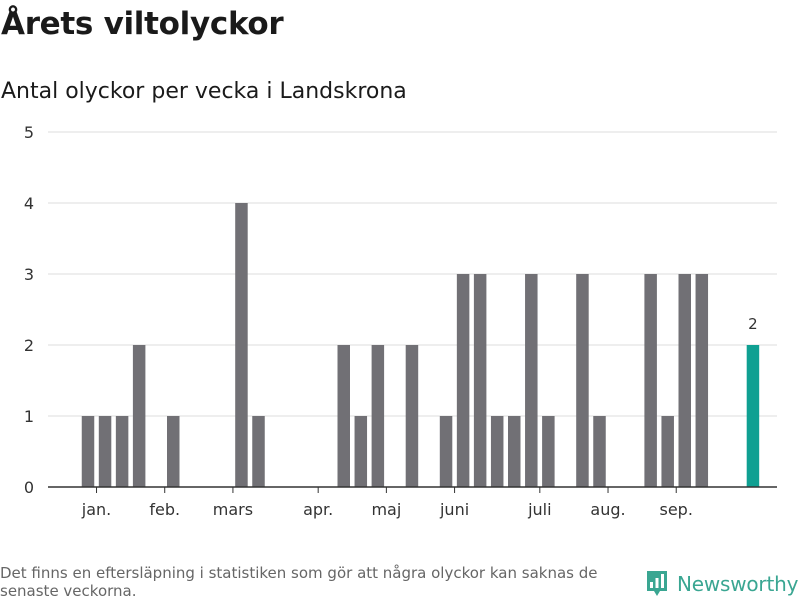  Describe the element at coordinates (233, 509) in the screenshot. I see `x-tick-label: mars` at that location.